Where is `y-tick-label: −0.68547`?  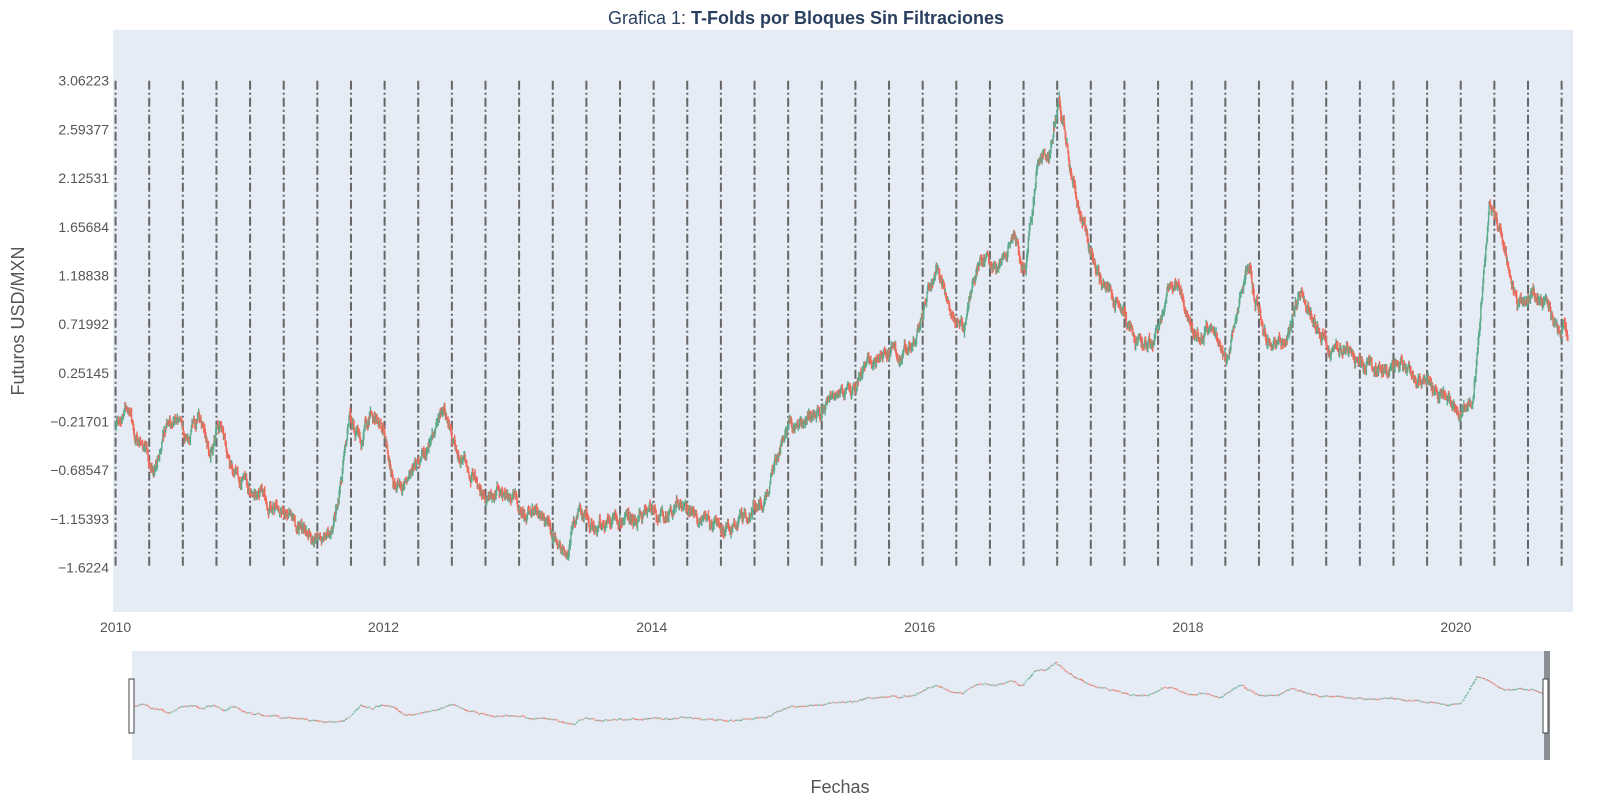 y-tick-label: −0.68547 is located at coordinates (79, 470).